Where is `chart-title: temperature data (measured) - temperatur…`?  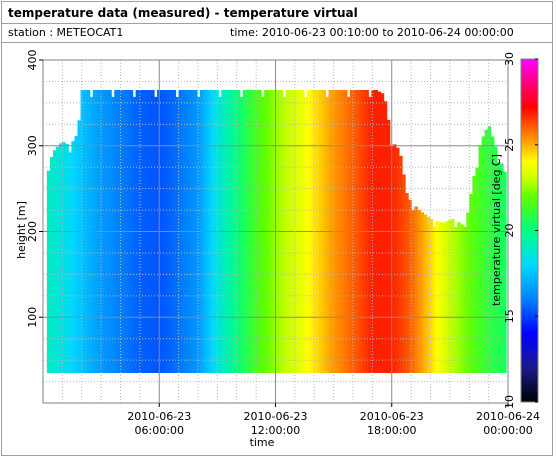
chart-title: temperature data (measured) - temperatur… is located at coordinates (277, 13).